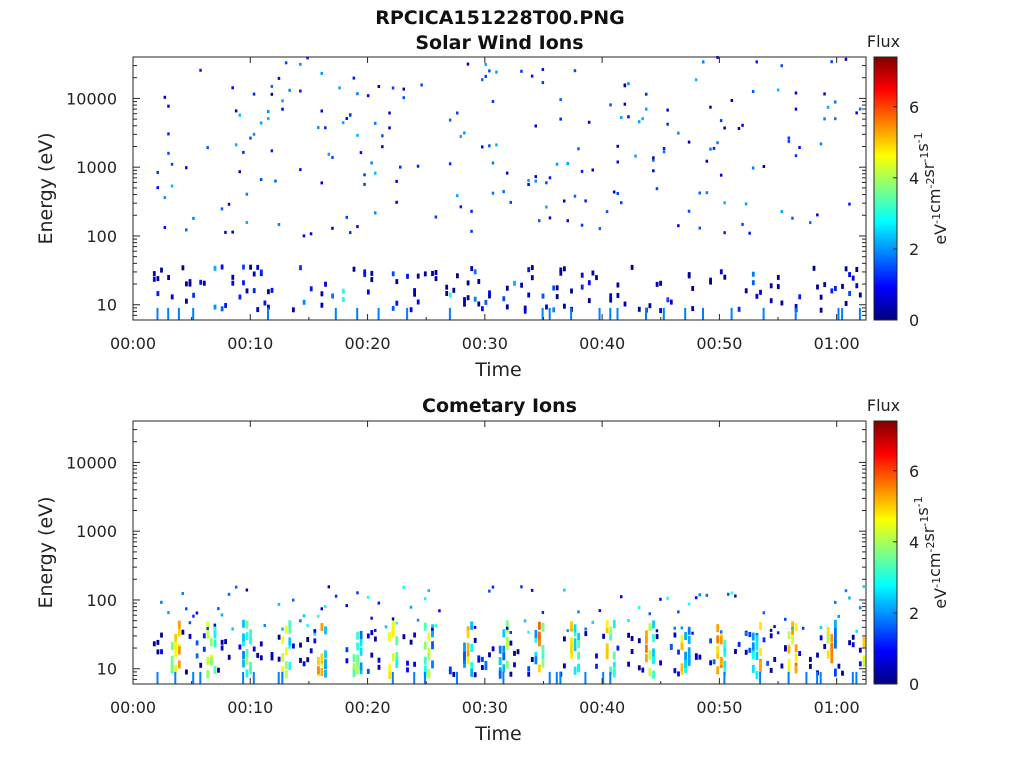 The width and height of the screenshot is (1024, 768). What do you see at coordinates (107, 305) in the screenshot?
I see `y-tick-label: 10` at bounding box center [107, 305].